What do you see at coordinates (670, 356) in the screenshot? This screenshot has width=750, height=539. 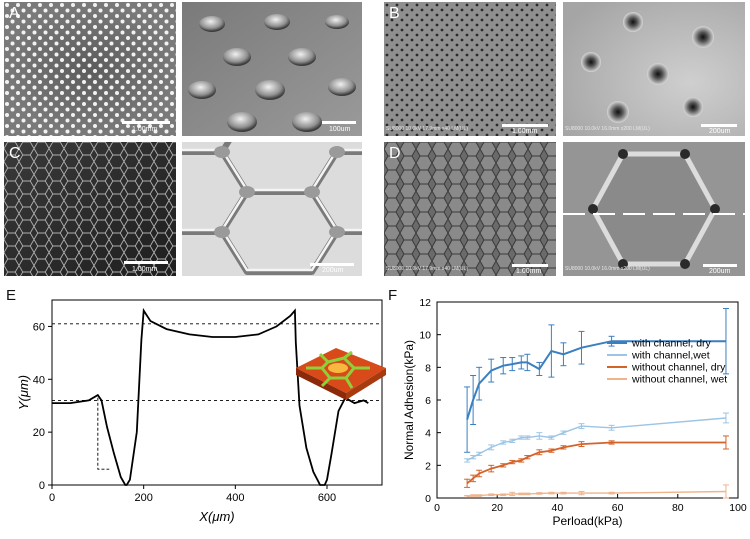 I see `legend-label: with channel,wet` at bounding box center [670, 356].